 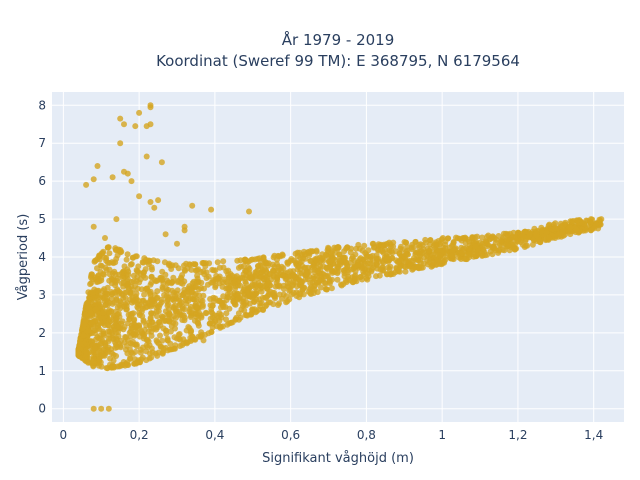 I want to click on y-tick-label: 8, so click(x=42, y=105).